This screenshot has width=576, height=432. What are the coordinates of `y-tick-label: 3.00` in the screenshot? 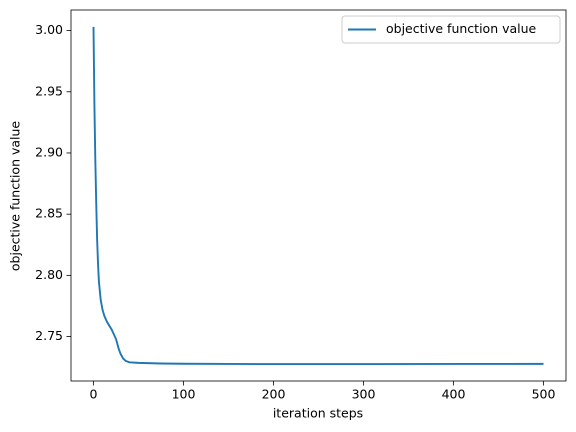 It's located at (49, 29).